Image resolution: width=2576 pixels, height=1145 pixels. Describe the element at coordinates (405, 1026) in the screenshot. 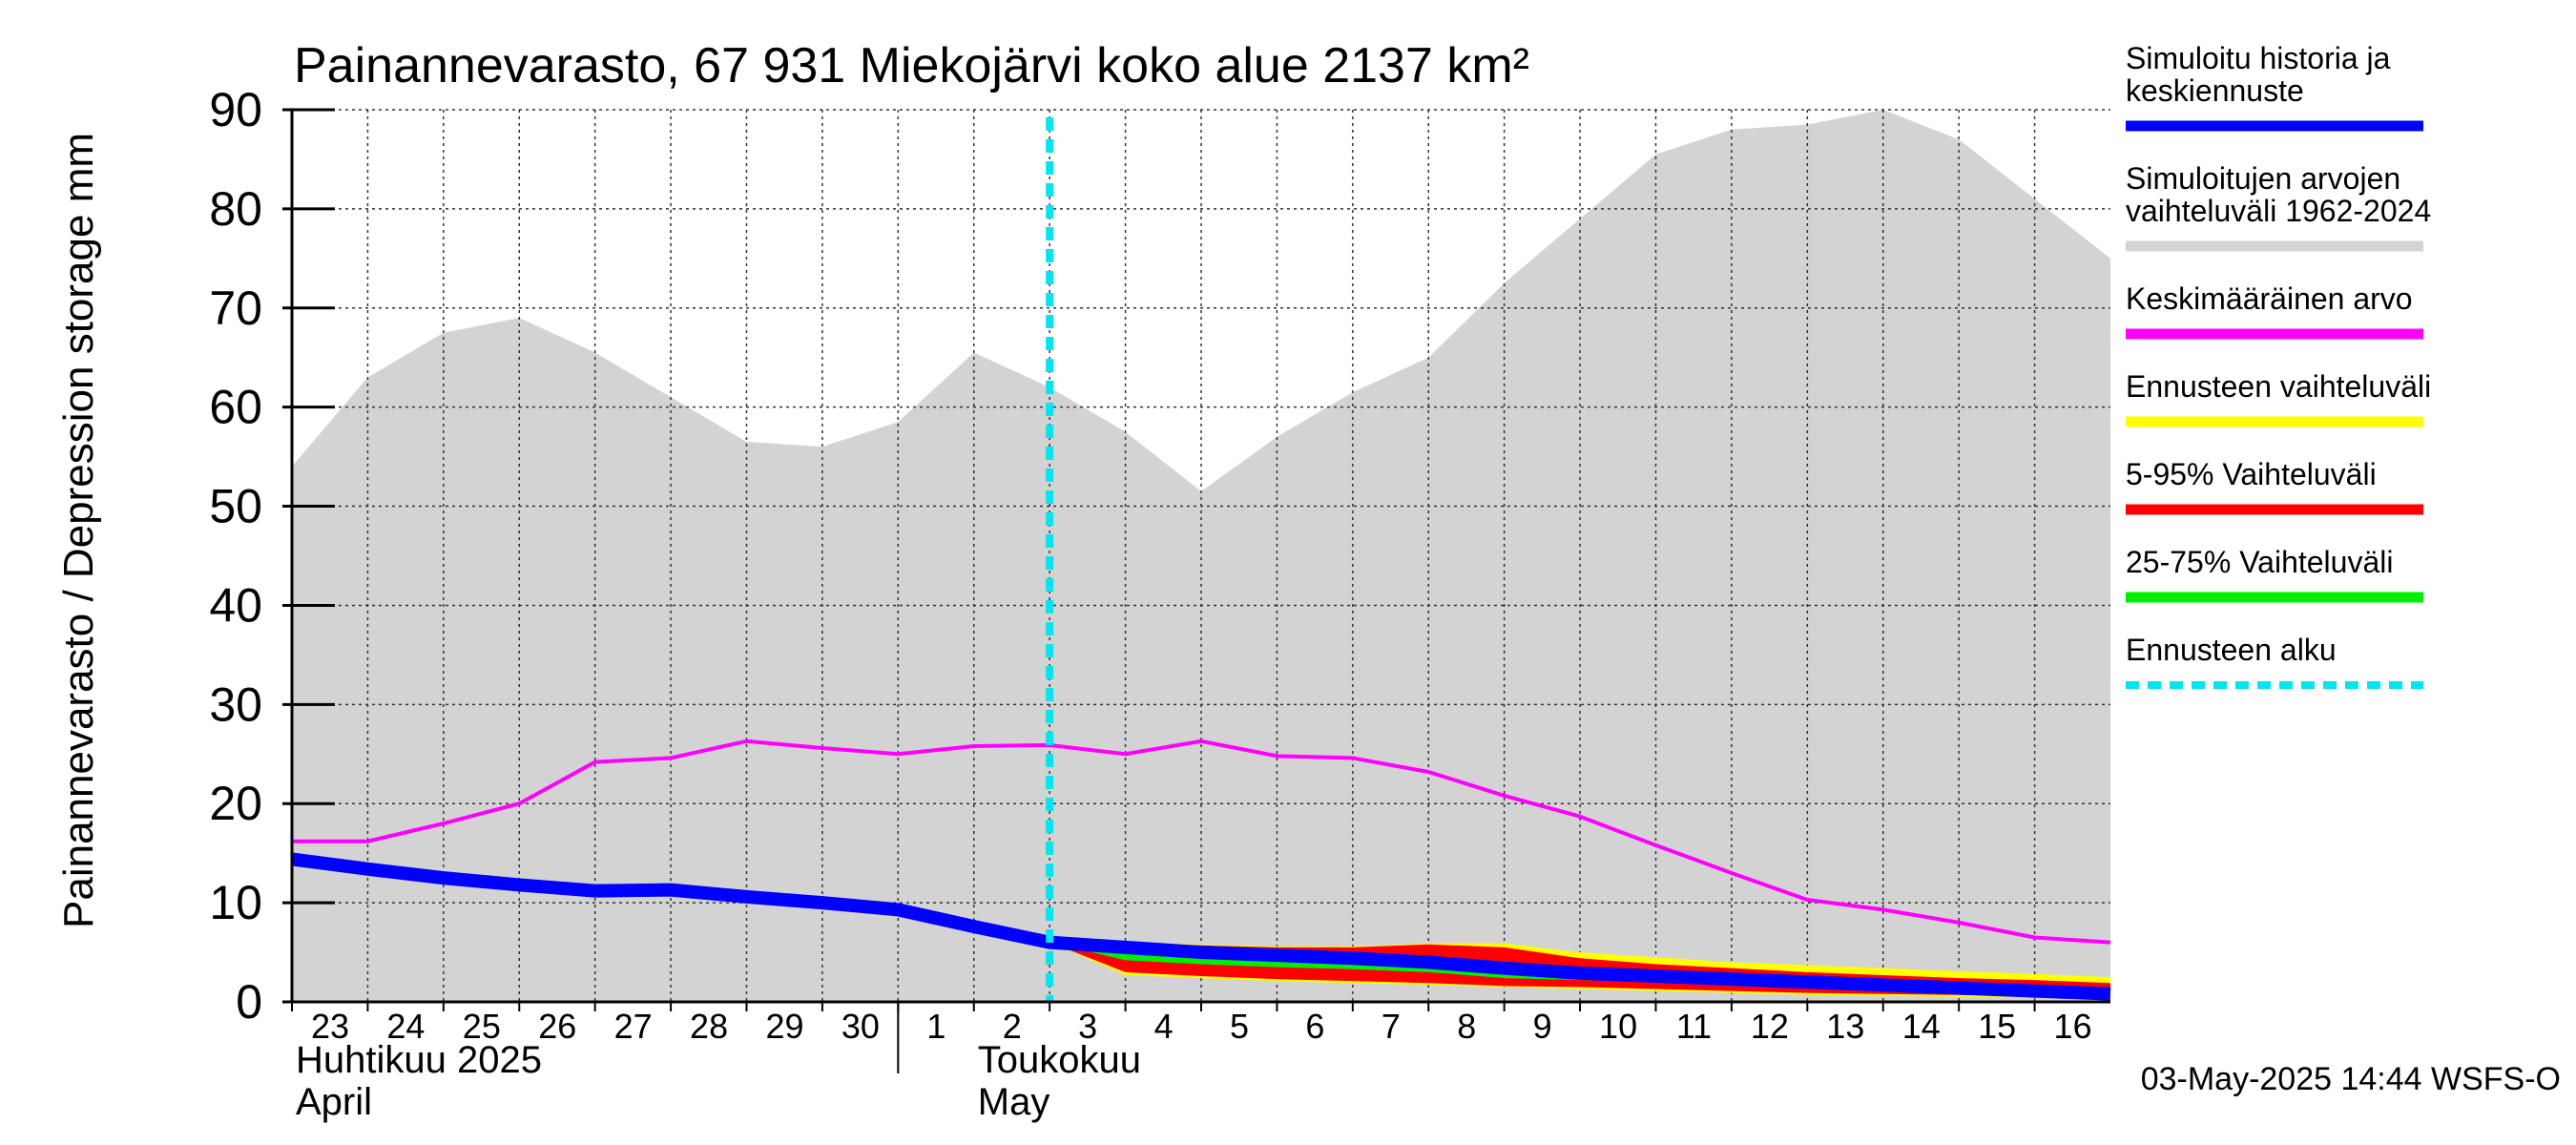

I see `x-tick-label: 24` at that location.